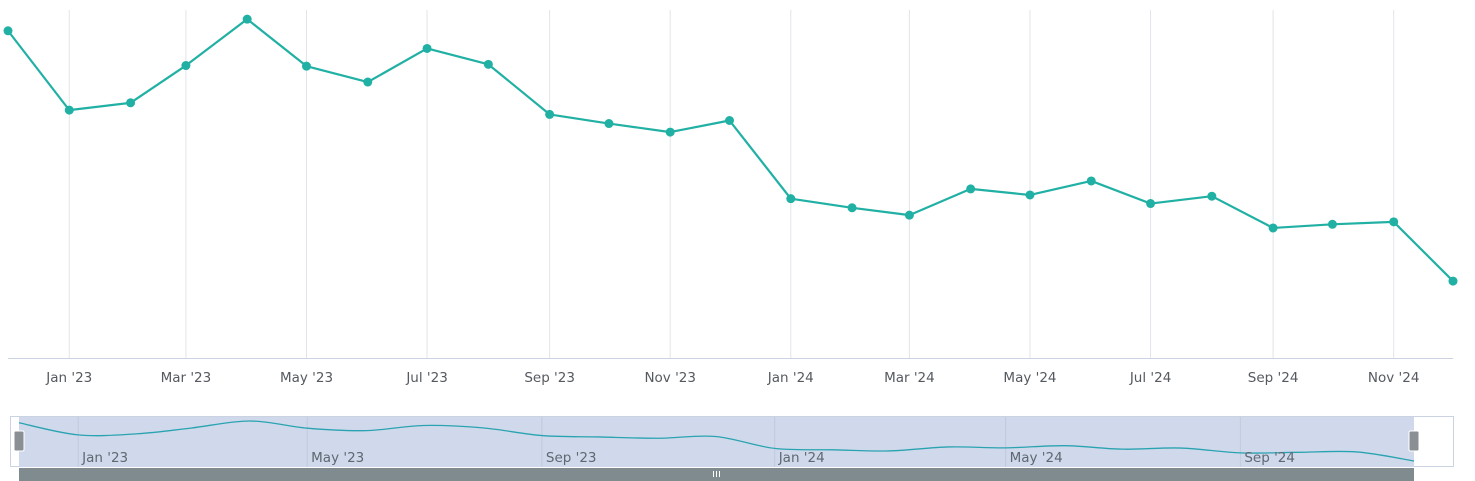 Image resolution: width=1475 pixels, height=481 pixels. I want to click on x-tick-label: Sep '24, so click(1273, 378).